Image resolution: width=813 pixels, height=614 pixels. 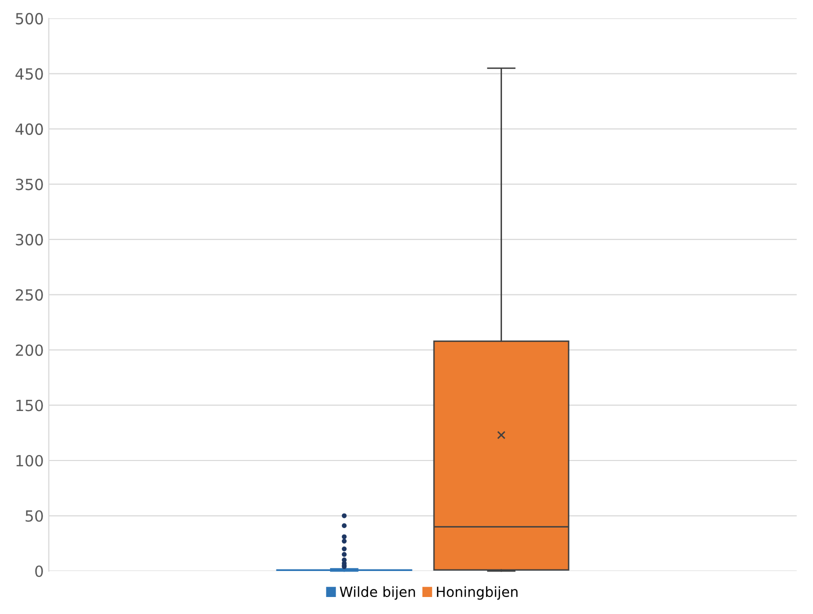 What do you see at coordinates (29, 240) in the screenshot?
I see `y-tick-label: 300` at bounding box center [29, 240].